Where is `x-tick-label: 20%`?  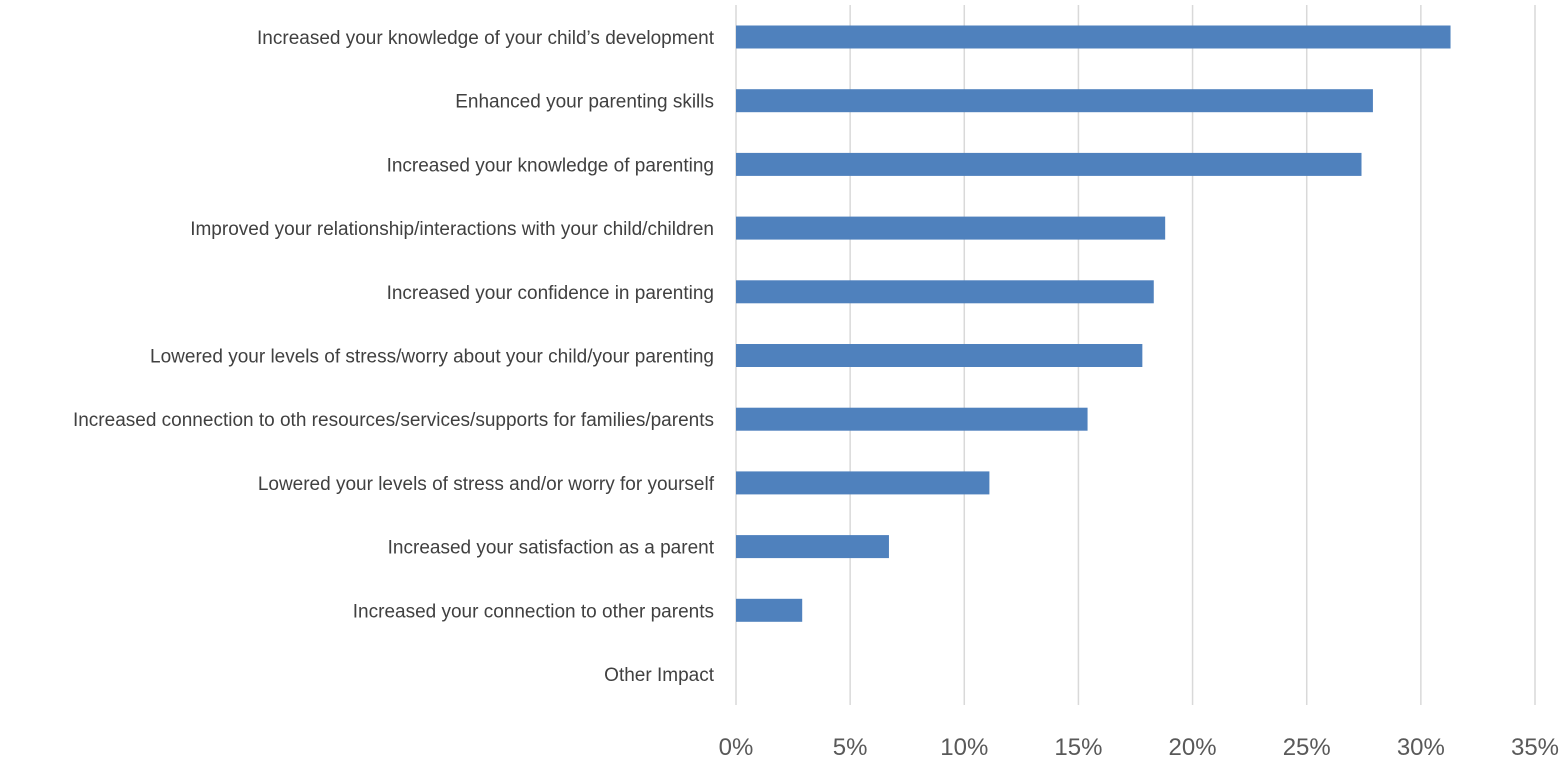
x-tick-label: 20% is located at coordinates (1193, 746).